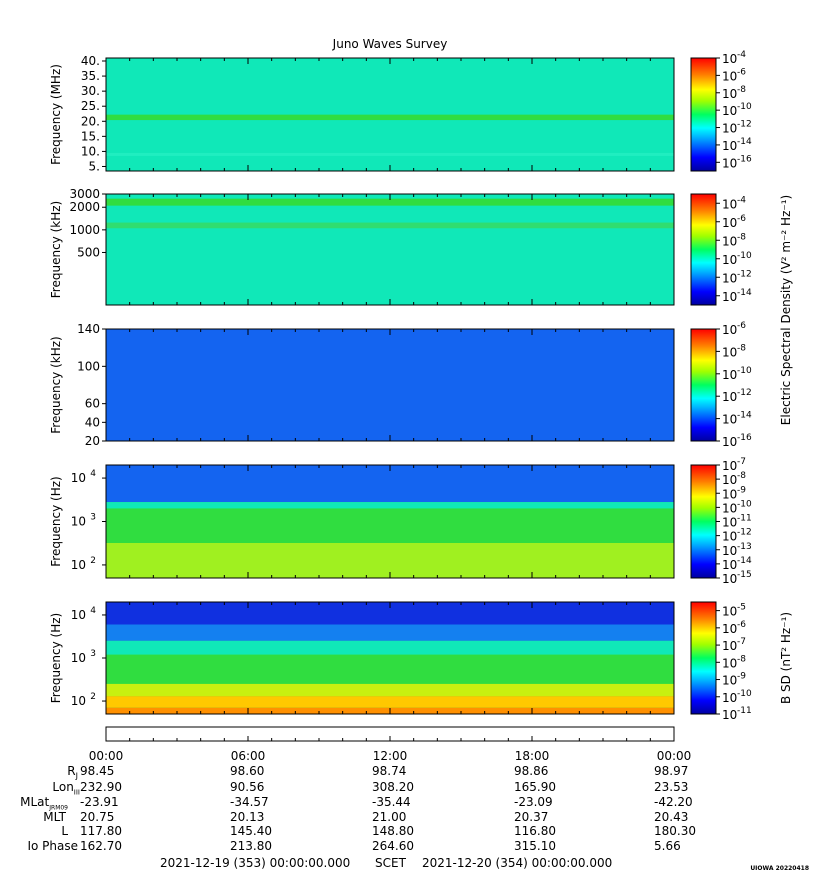  What do you see at coordinates (671, 787) in the screenshot?
I see `ephem-value: 23.53` at bounding box center [671, 787].